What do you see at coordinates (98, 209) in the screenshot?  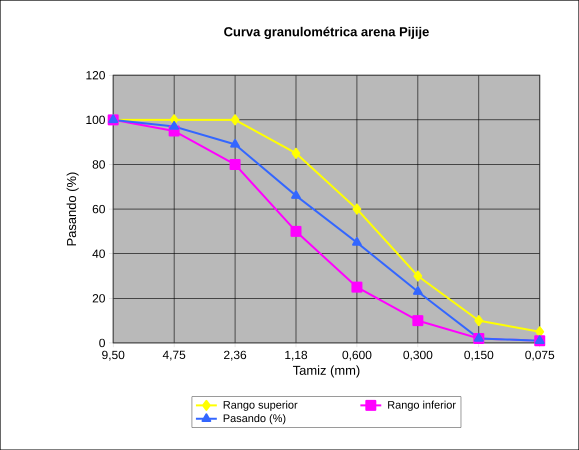 I see `y-tick-label: 60` at bounding box center [98, 209].